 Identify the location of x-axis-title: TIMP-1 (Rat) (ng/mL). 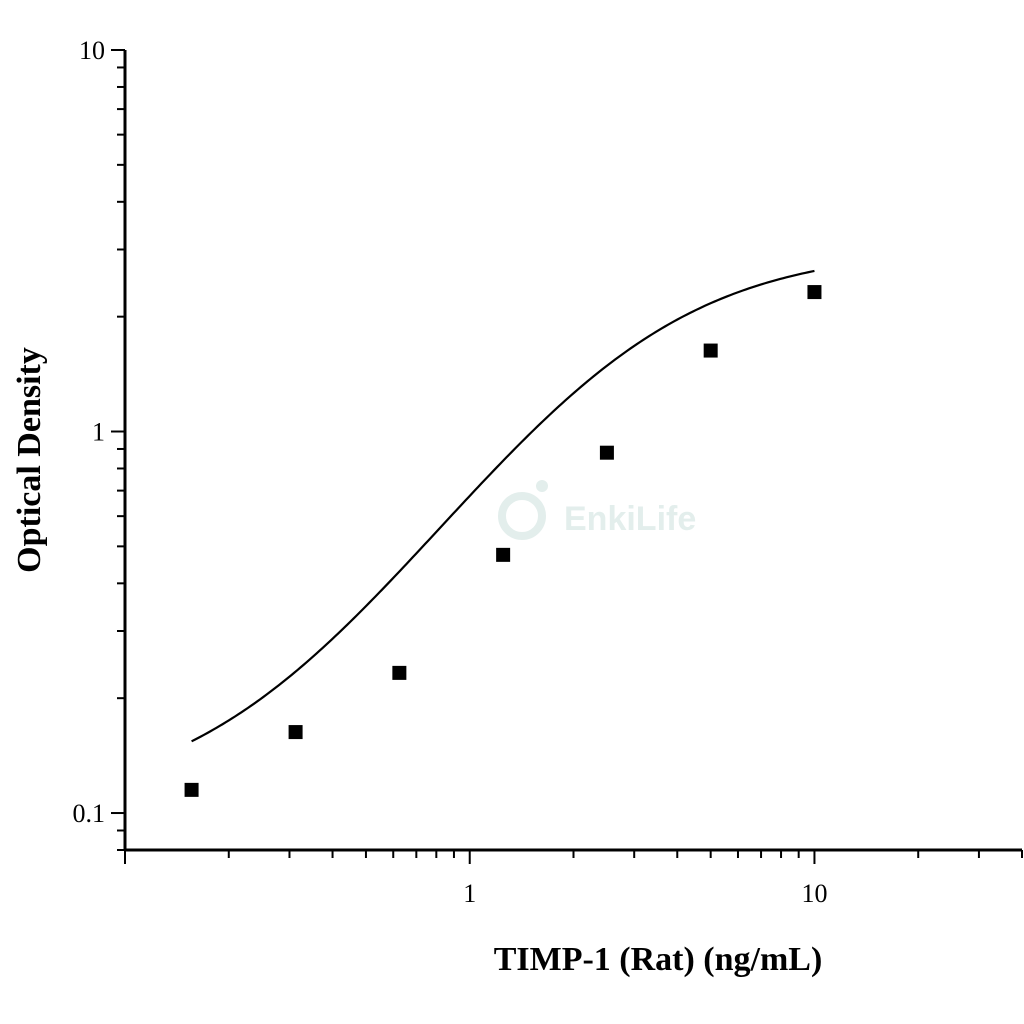
(658, 959).